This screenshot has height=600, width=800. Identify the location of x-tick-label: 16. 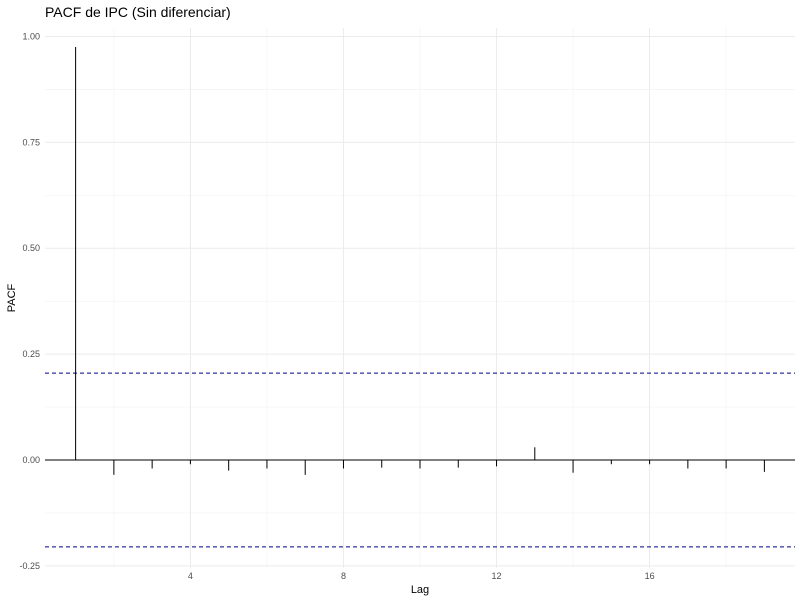
(650, 576).